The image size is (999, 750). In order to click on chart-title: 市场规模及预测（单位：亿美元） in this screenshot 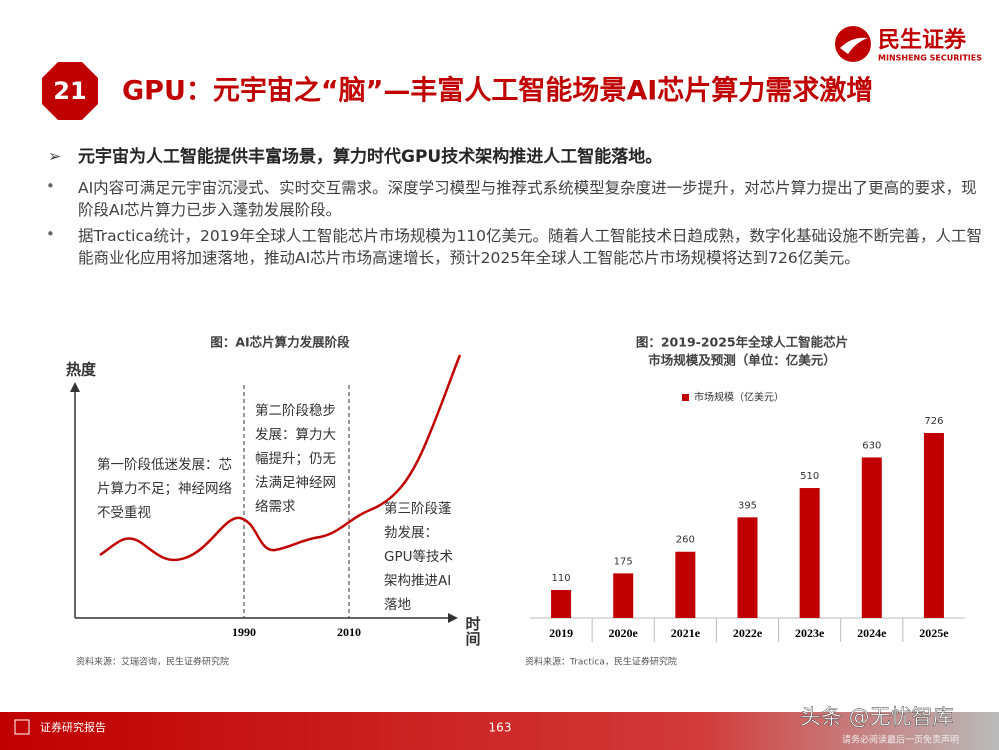, I will do `click(742, 360)`.